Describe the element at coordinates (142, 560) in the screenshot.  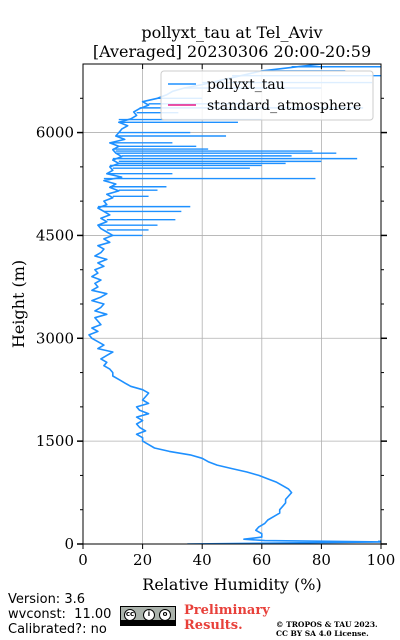
I see `x-tick-label: 20` at that location.